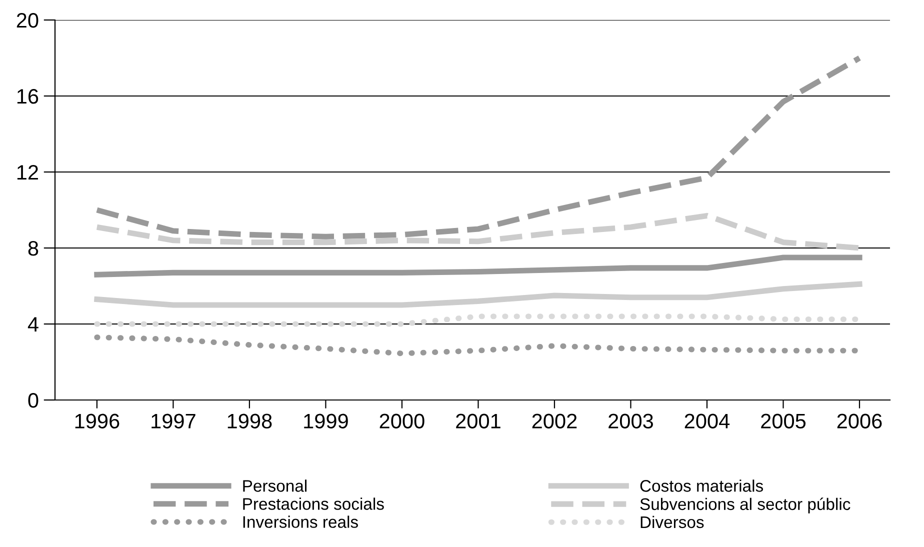 The width and height of the screenshot is (924, 547). What do you see at coordinates (402, 421) in the screenshot?
I see `x-tick-label: 2000` at bounding box center [402, 421].